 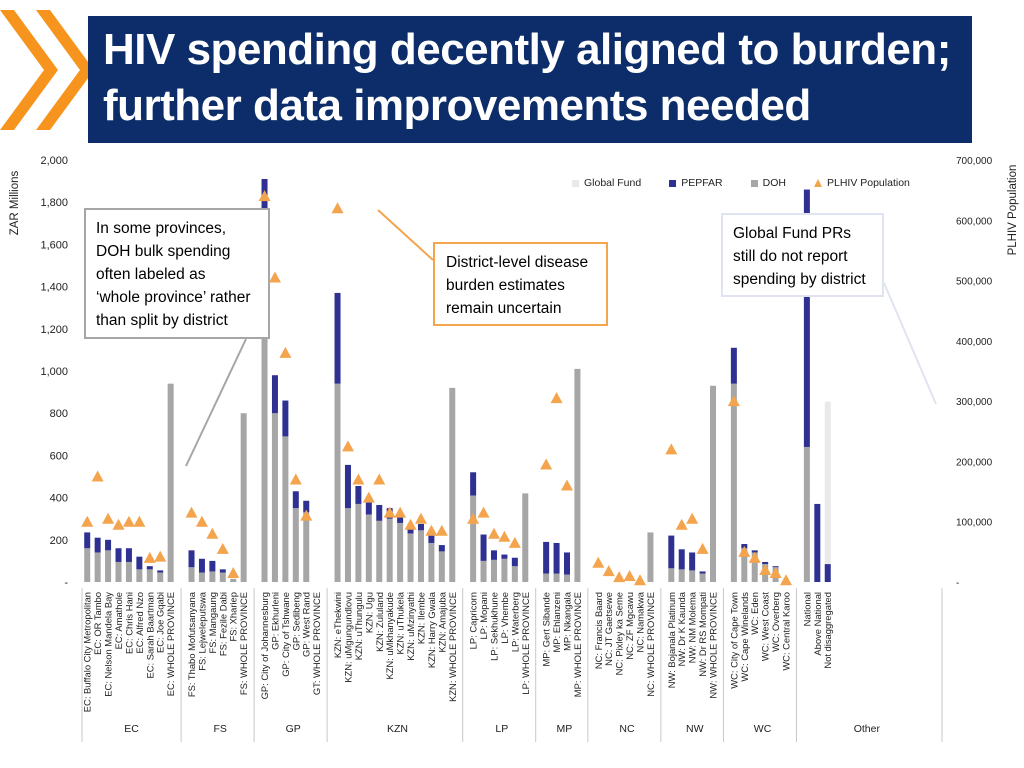 What do you see at coordinates (957, 583) in the screenshot?
I see `y2-tick-label: -` at bounding box center [957, 583].